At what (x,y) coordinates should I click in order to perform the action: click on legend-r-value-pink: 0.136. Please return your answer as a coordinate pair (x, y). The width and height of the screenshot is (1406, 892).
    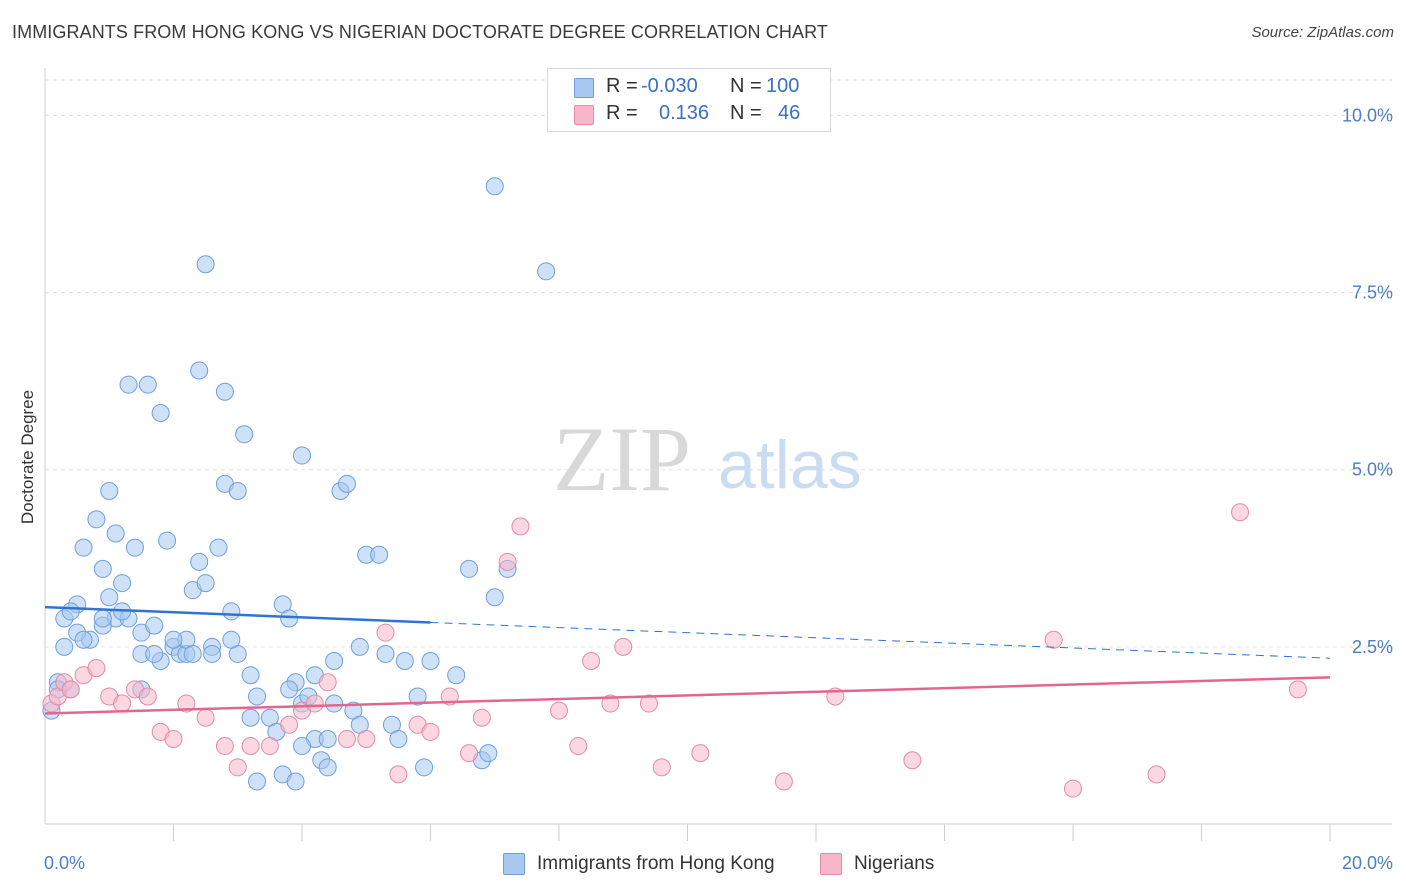
    Looking at the image, I should click on (684, 113).